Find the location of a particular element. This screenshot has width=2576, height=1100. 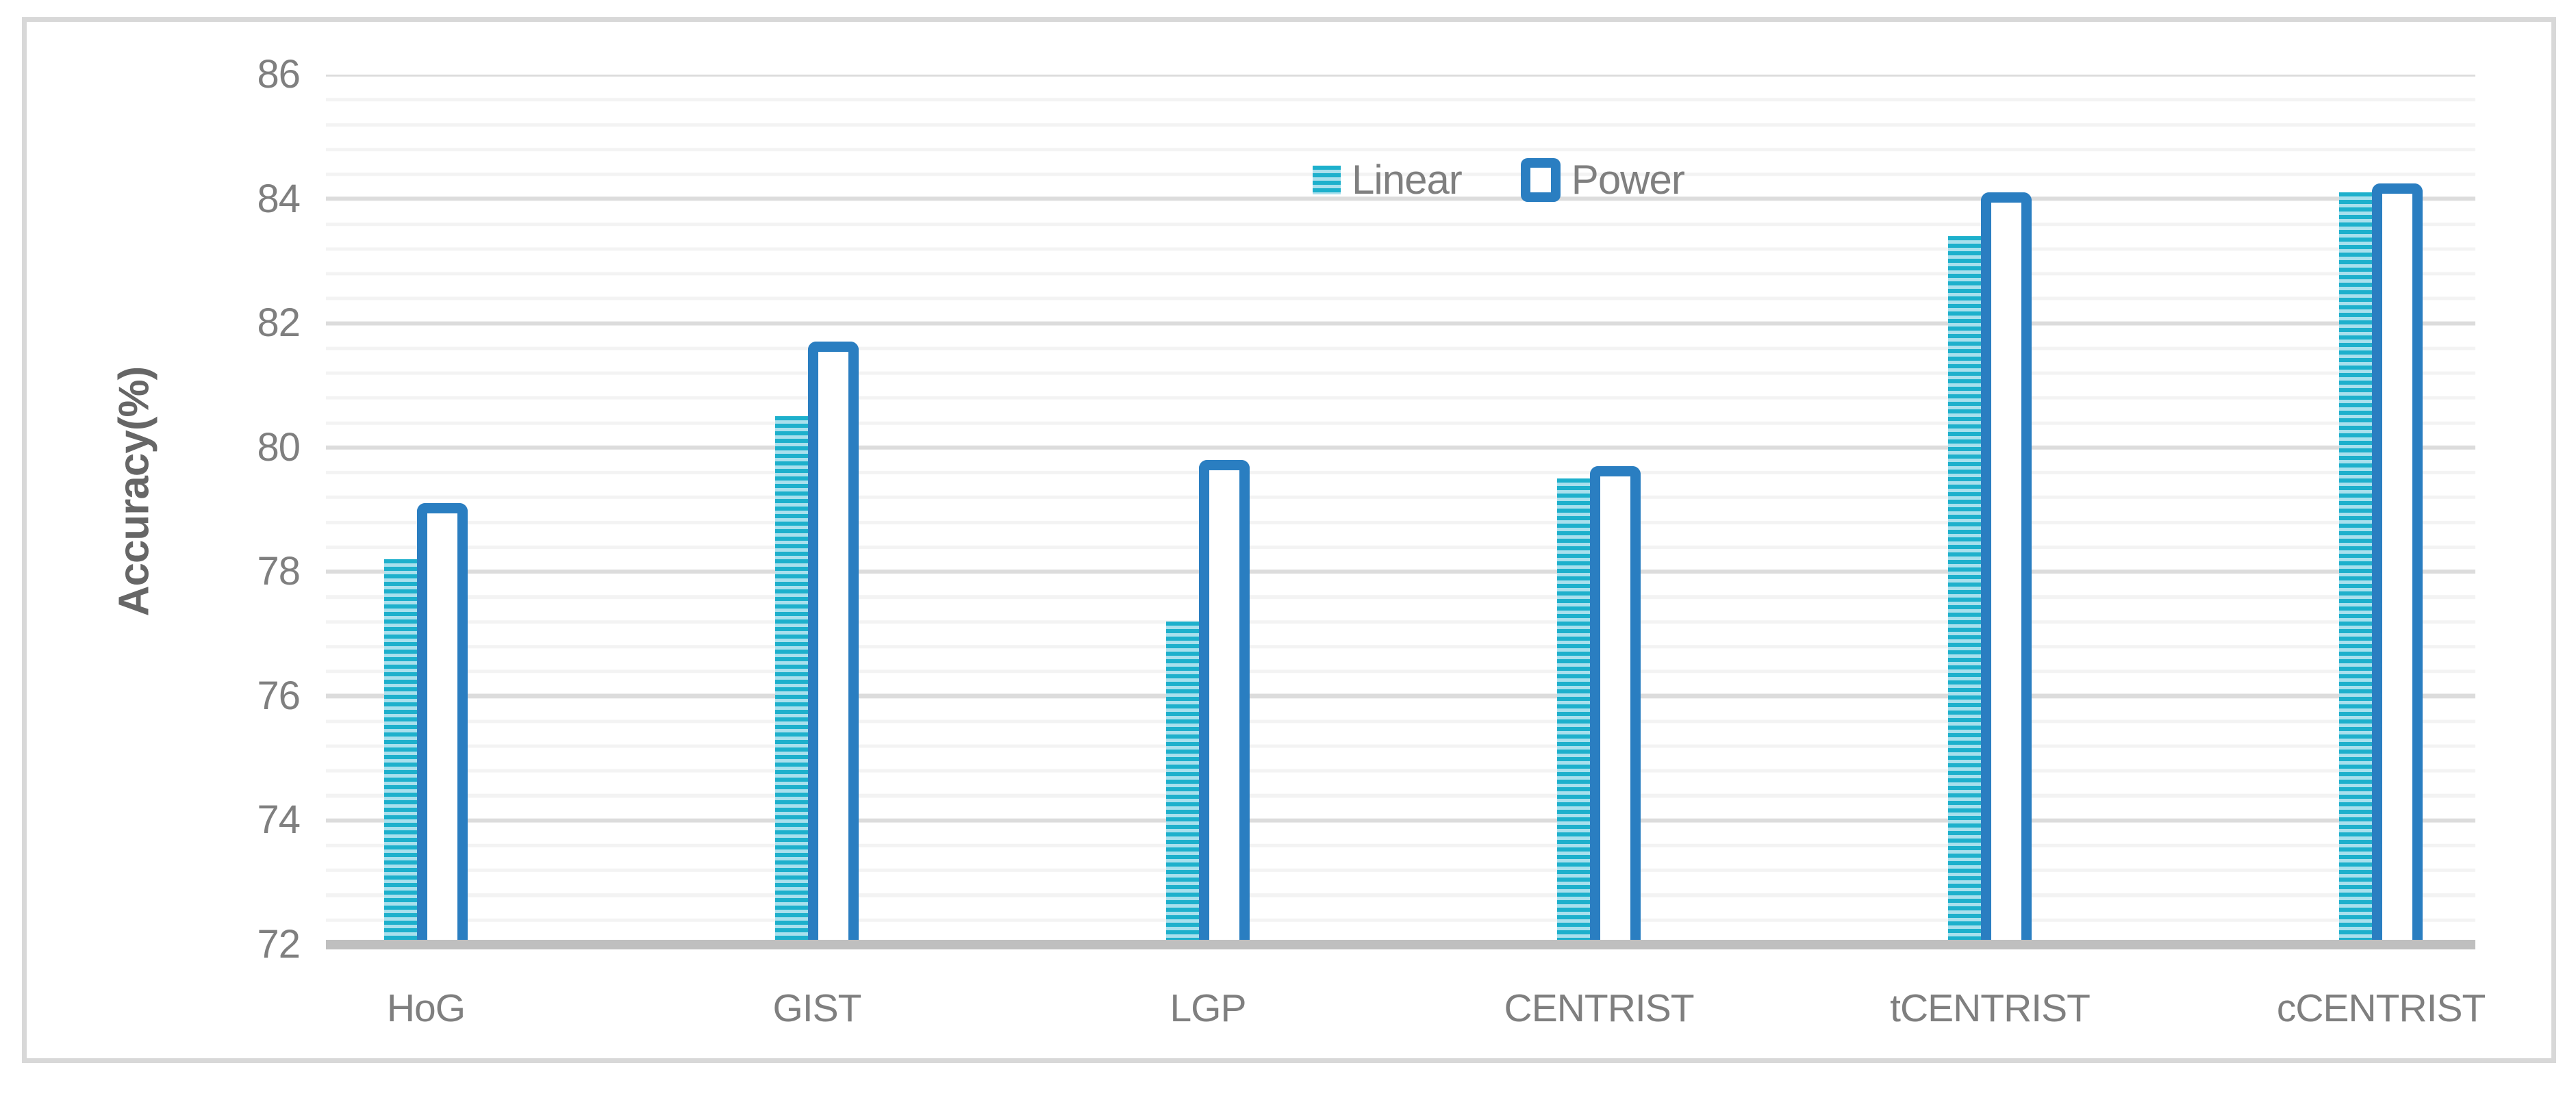

bar-linear-gist is located at coordinates (792, 680).